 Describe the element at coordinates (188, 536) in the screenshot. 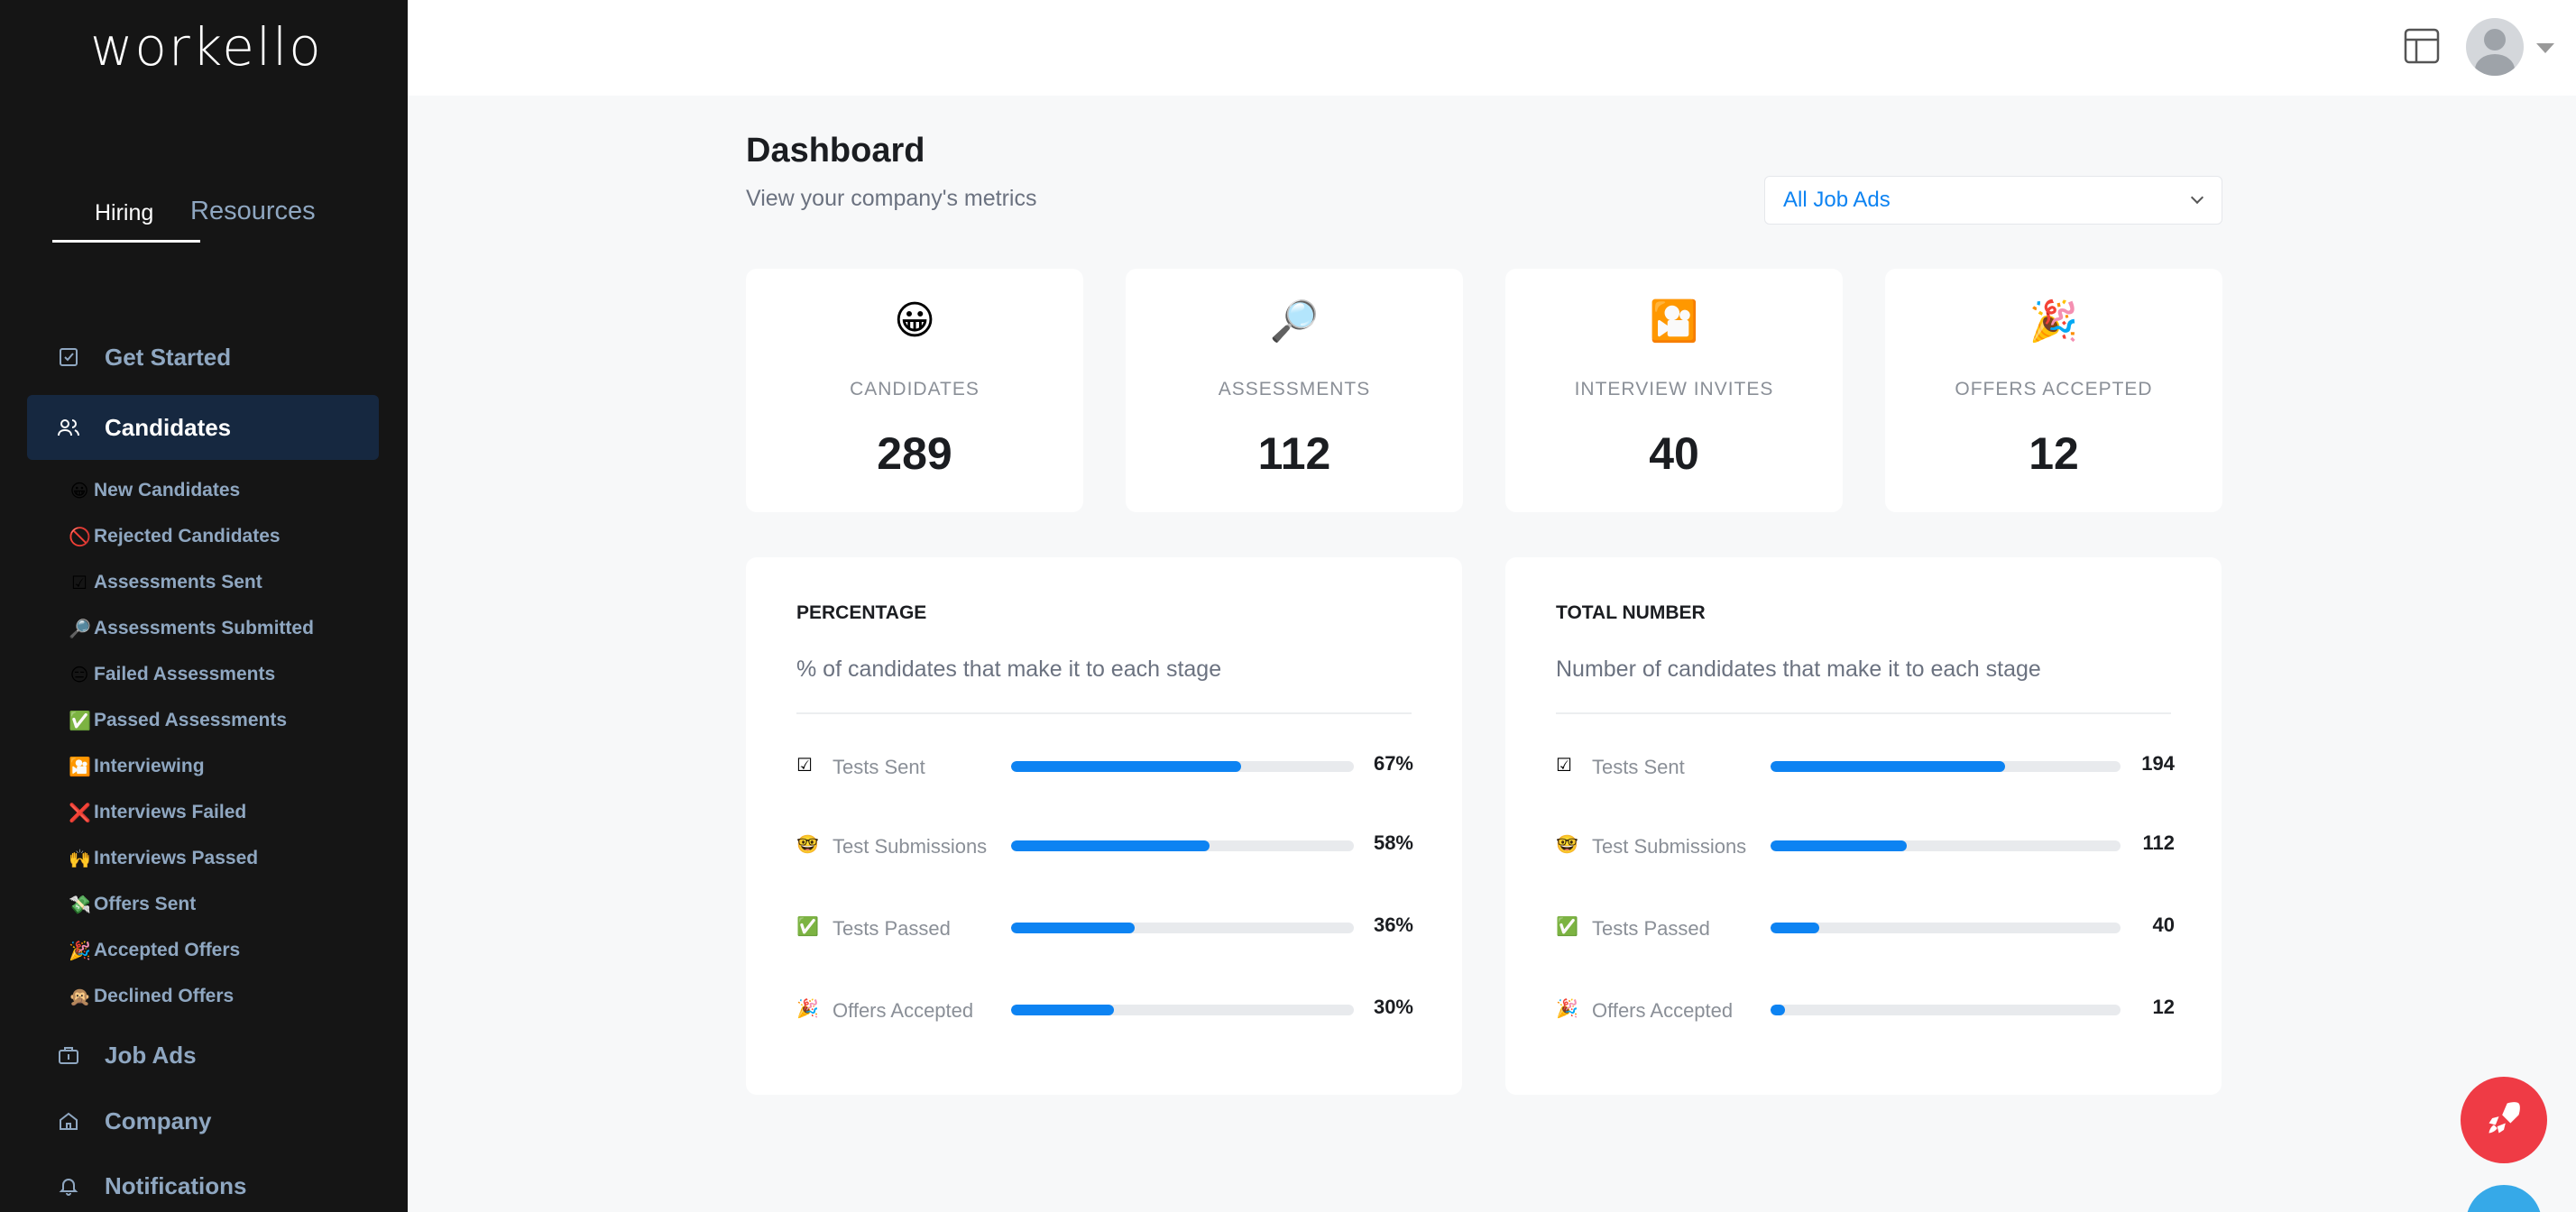

I see `sidebar-subitem-label: Rejected Candidates` at that location.